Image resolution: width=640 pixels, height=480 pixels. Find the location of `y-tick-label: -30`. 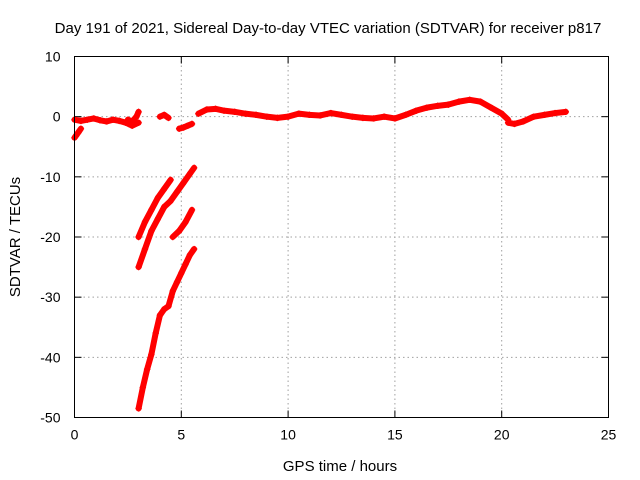

y-tick-label: -30 is located at coordinates (50, 297).